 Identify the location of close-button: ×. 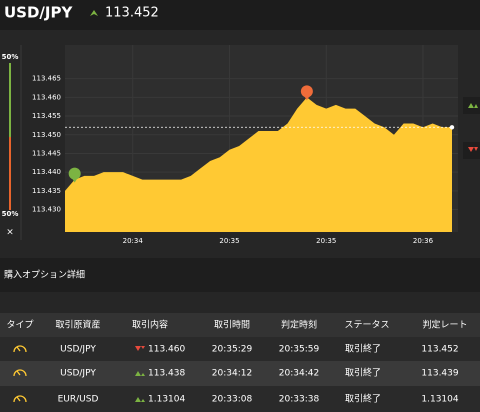
(10, 233).